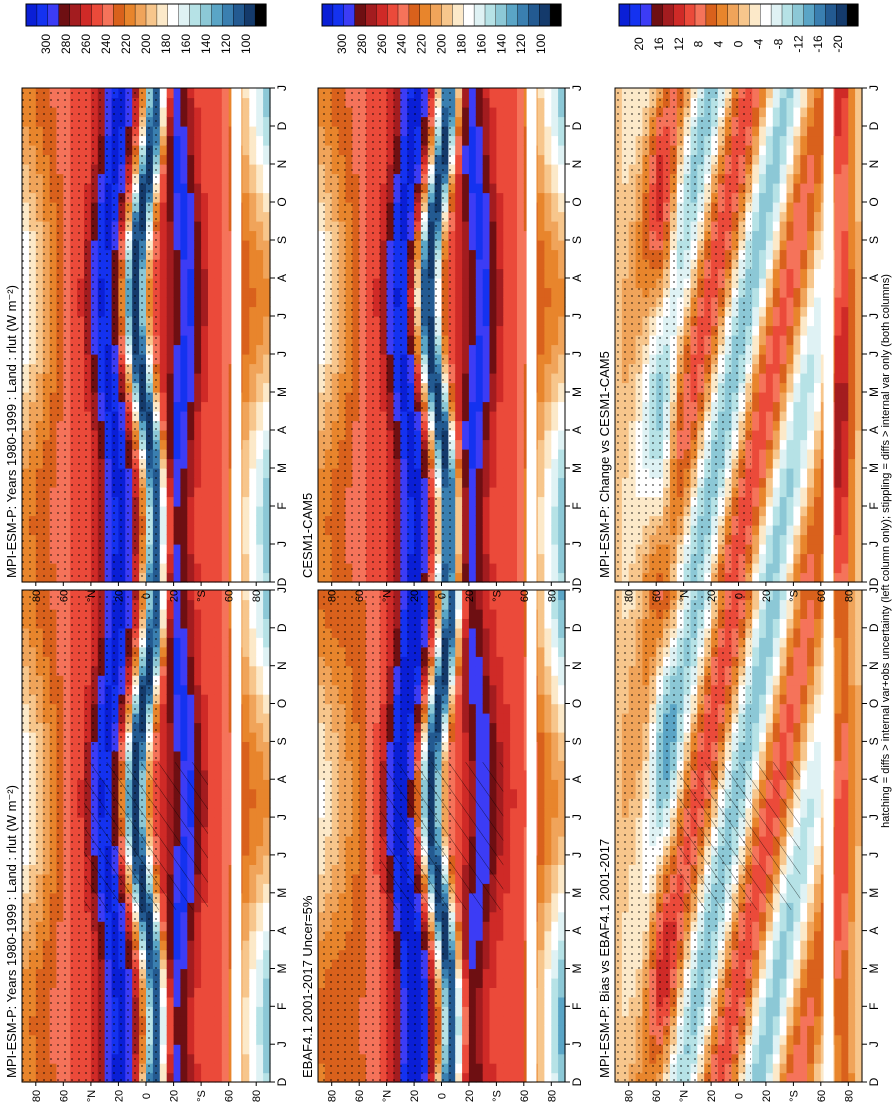 The width and height of the screenshot is (895, 1102). Describe the element at coordinates (282, 741) in the screenshot. I see `month-tick-label: S` at that location.